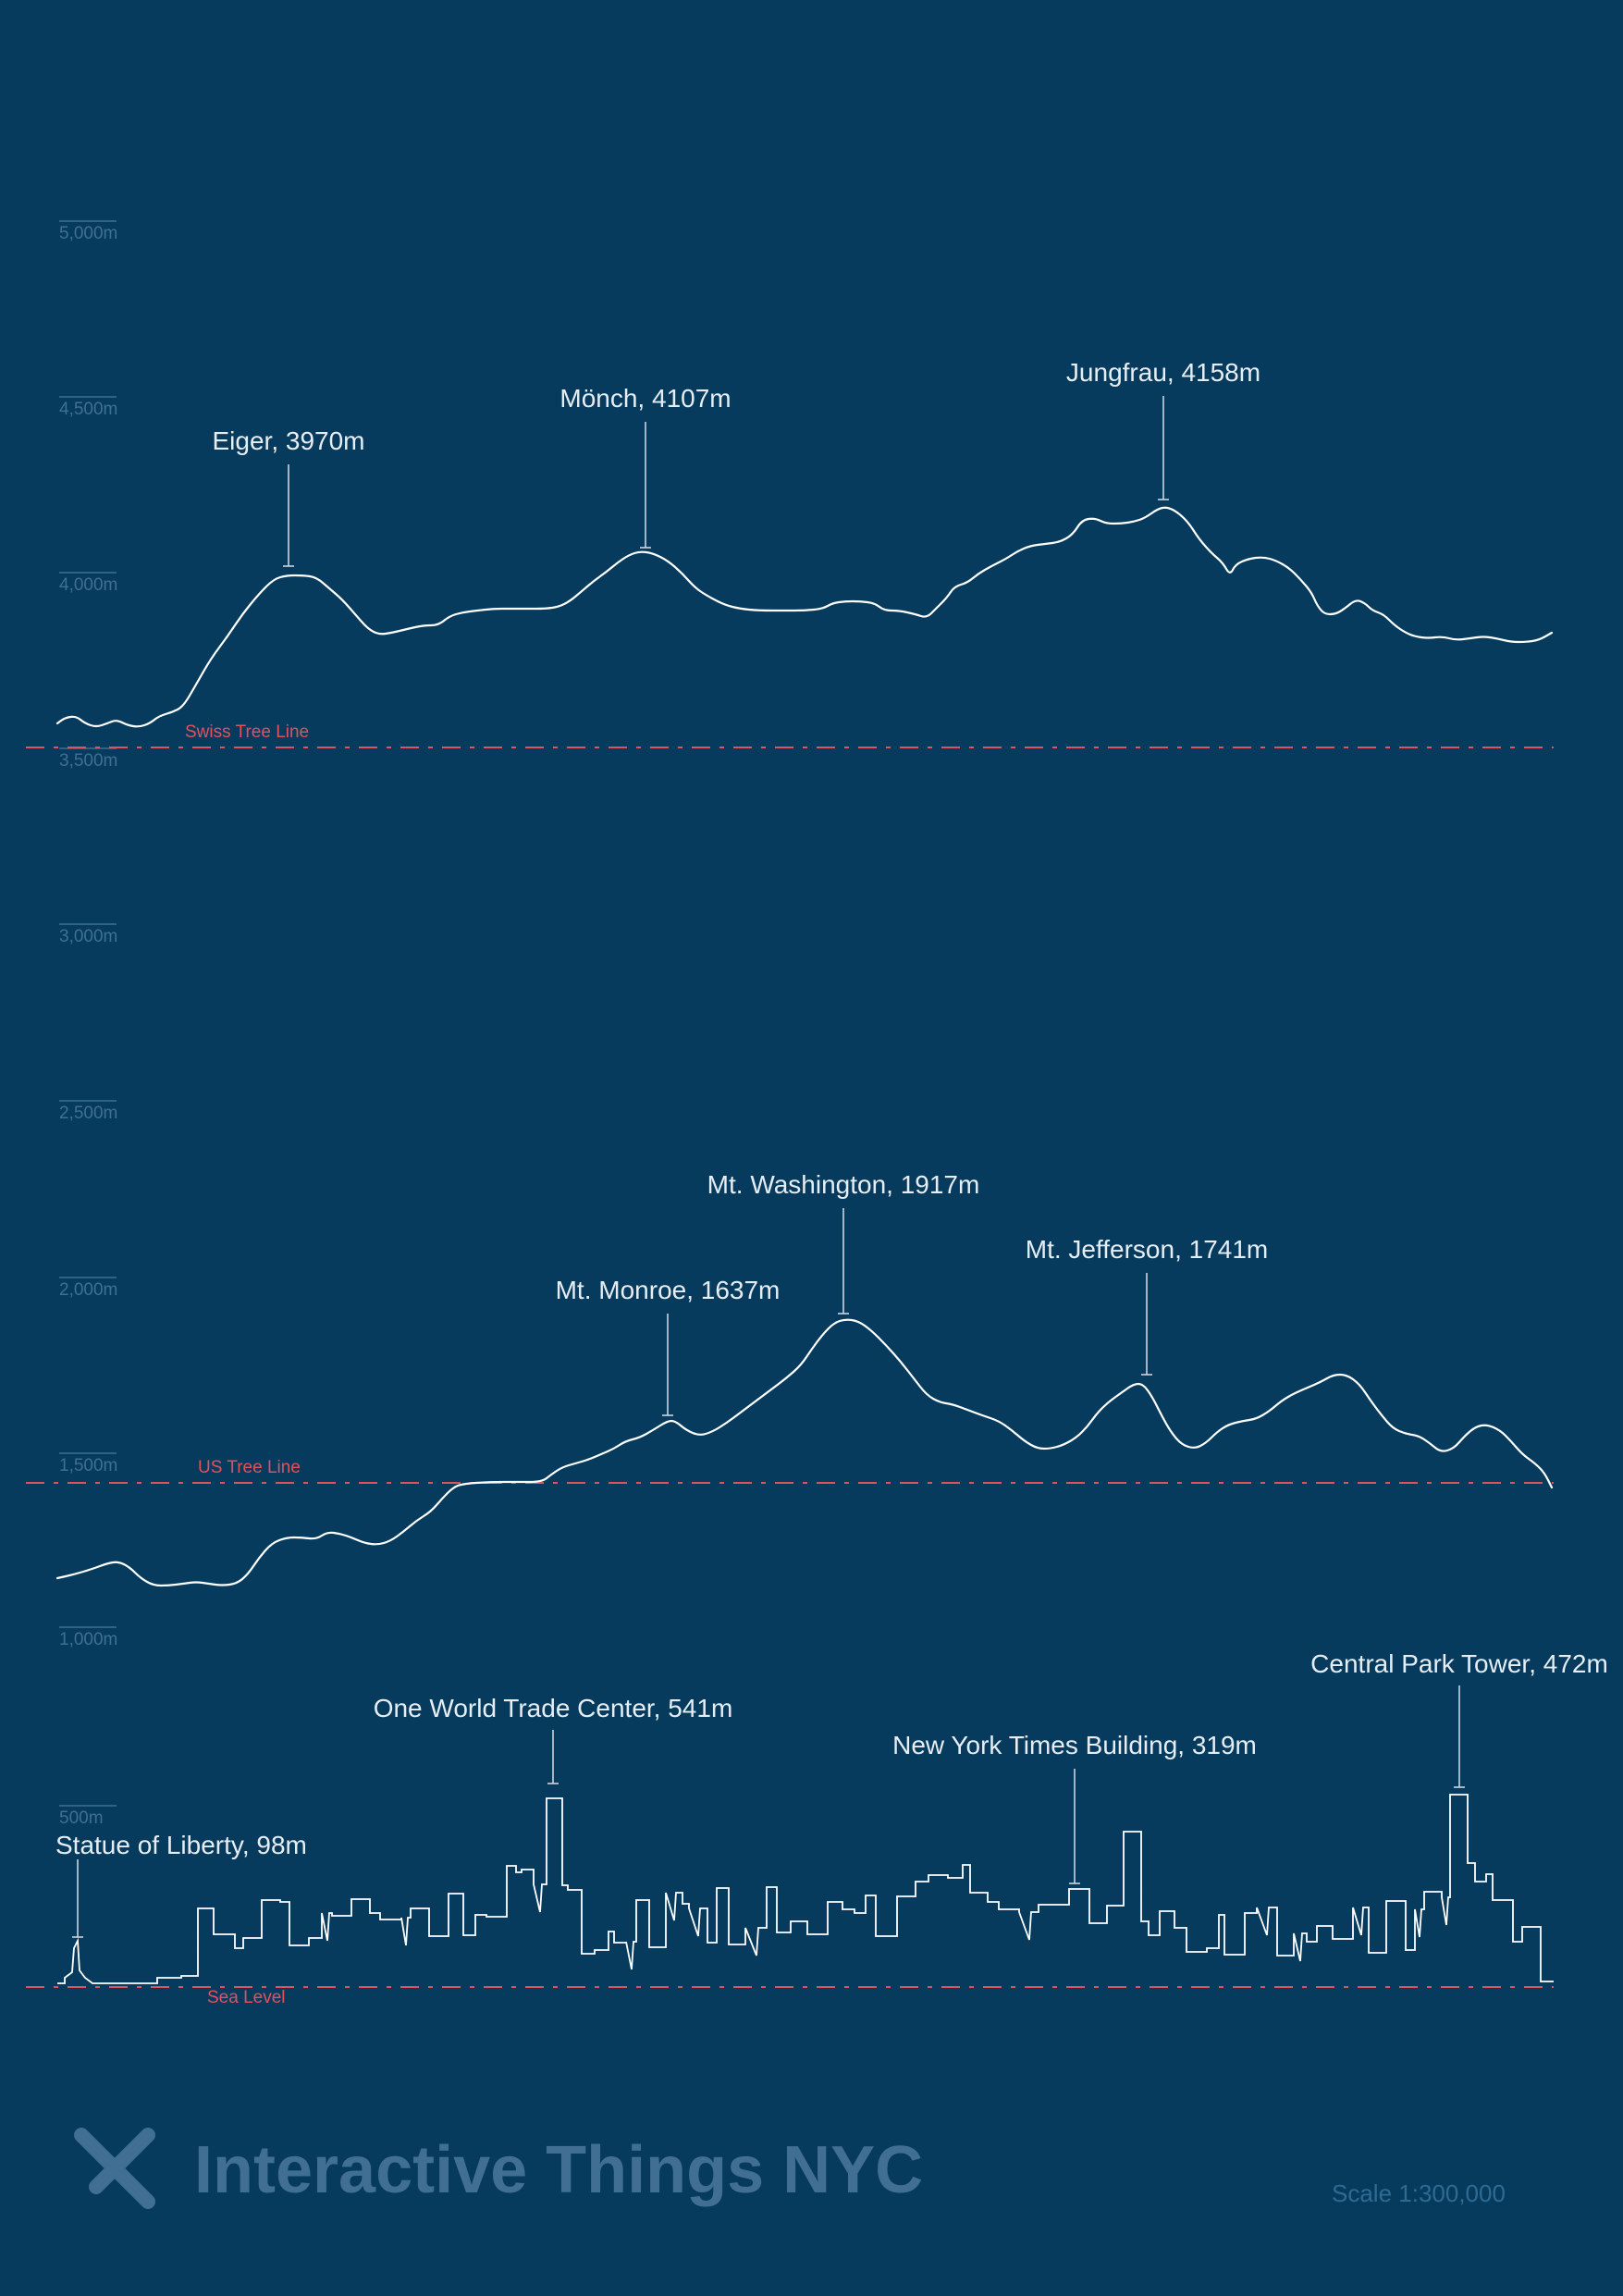 This screenshot has height=2296, width=1623. What do you see at coordinates (88, 1113) in the screenshot?
I see `tick-label: 2,500m` at bounding box center [88, 1113].